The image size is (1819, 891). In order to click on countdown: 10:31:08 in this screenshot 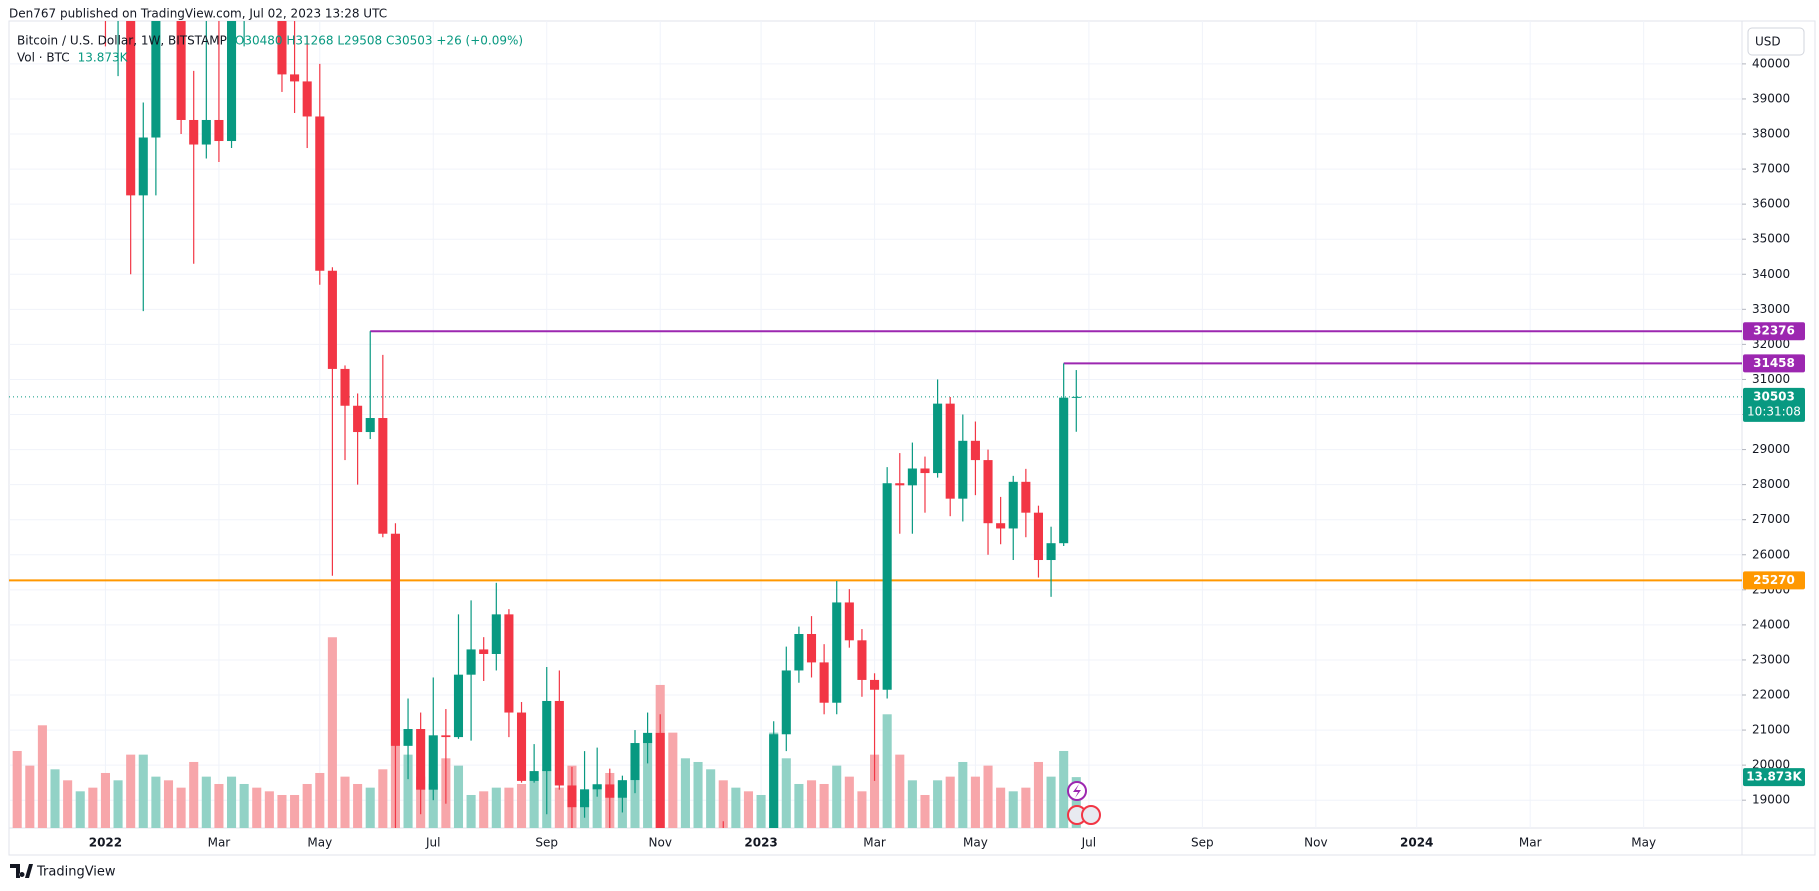, I will do `click(1774, 411)`.